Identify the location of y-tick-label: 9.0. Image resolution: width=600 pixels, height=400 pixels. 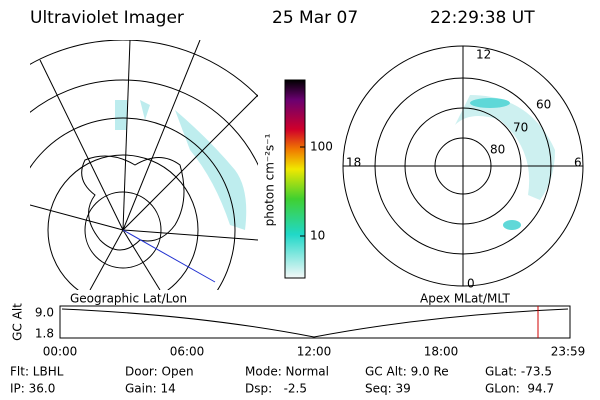
(44, 313).